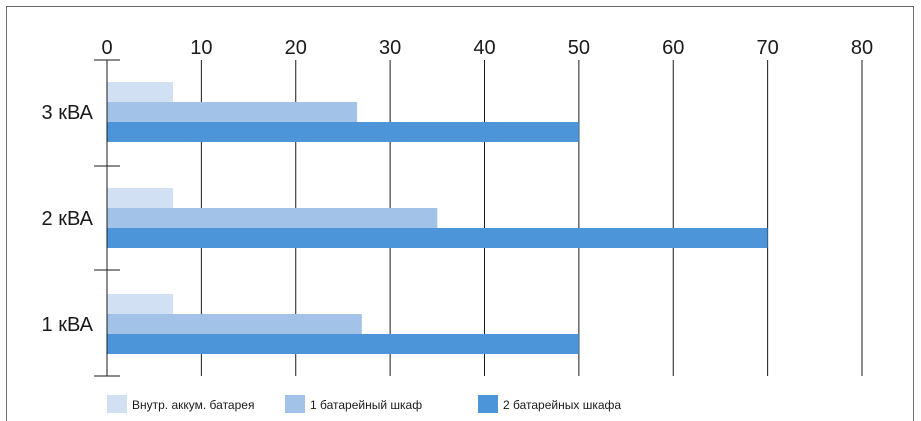  What do you see at coordinates (562, 405) in the screenshot?
I see `legend-label-3: 2 батарейных шкафа` at bounding box center [562, 405].